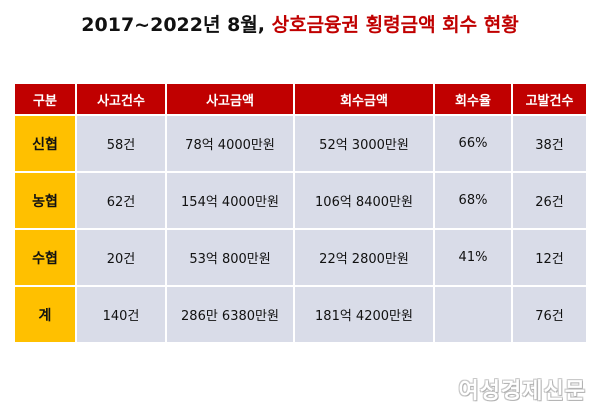  What do you see at coordinates (364, 257) in the screenshot?
I see `cell-recovered-amount: 22억 2800만원` at bounding box center [364, 257].